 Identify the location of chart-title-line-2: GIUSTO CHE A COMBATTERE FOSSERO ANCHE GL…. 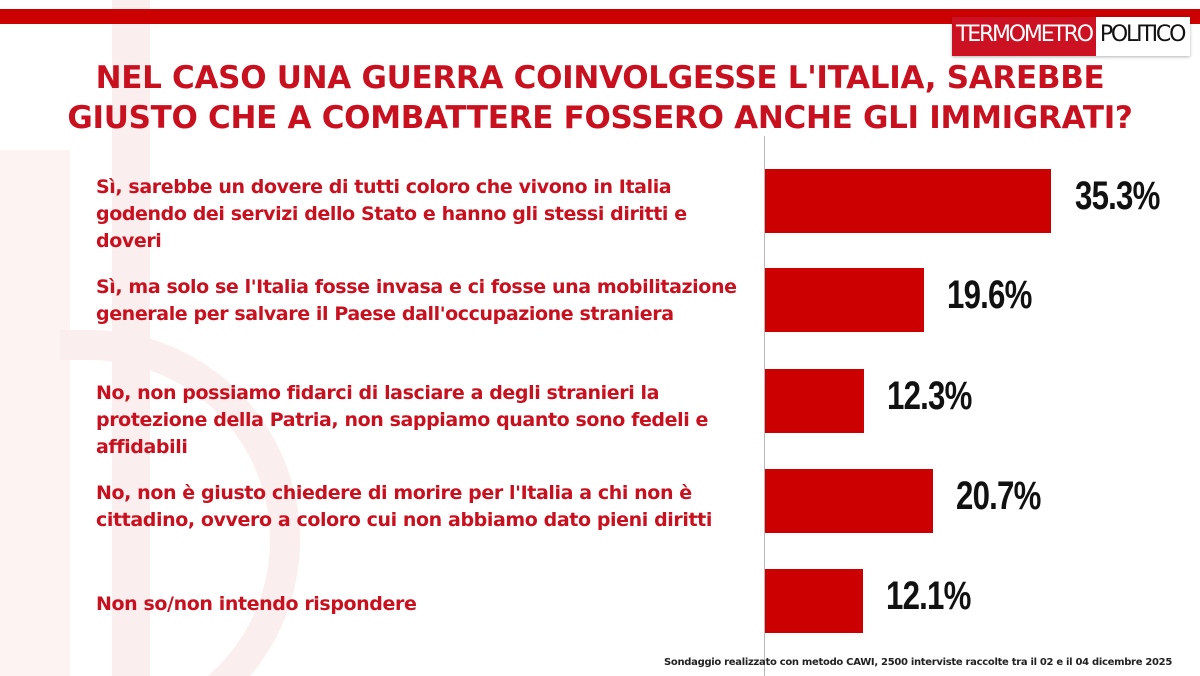
(600, 118).